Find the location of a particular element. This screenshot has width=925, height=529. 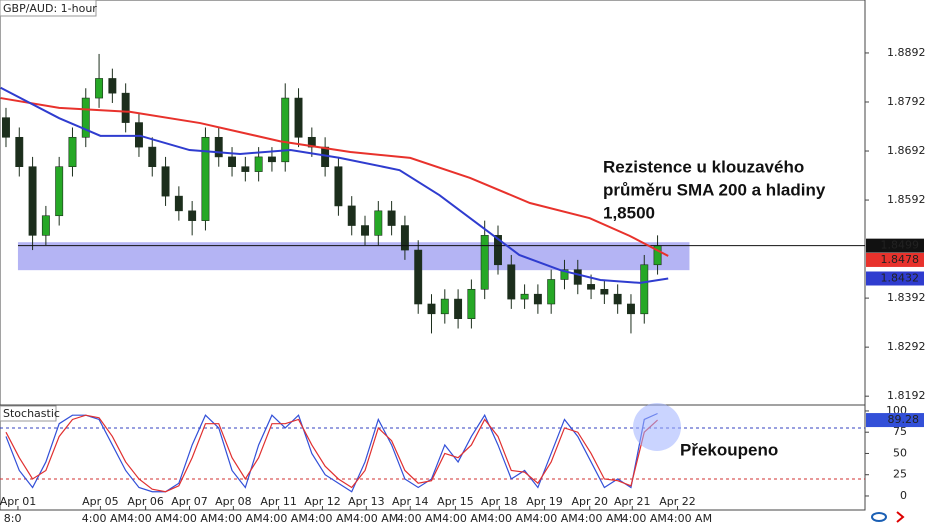

stoch-annotation: Překoupeno is located at coordinates (729, 449).